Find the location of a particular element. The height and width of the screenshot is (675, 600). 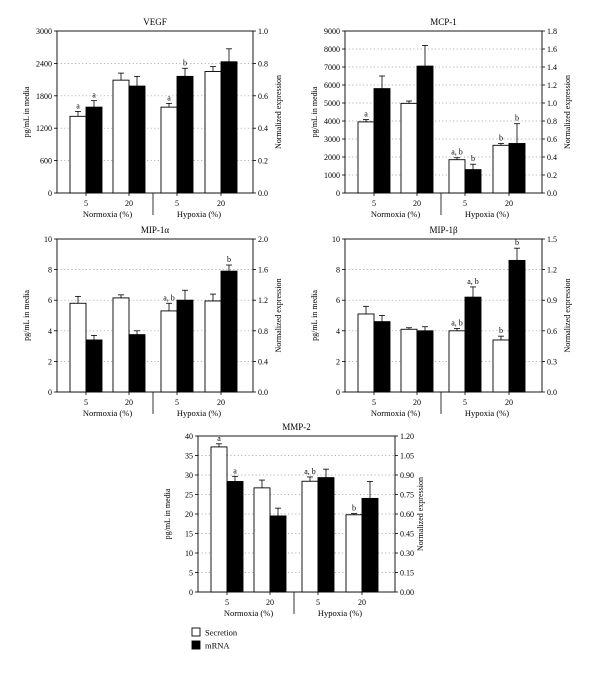

y2-tick-label: 0.60 is located at coordinates (407, 514).